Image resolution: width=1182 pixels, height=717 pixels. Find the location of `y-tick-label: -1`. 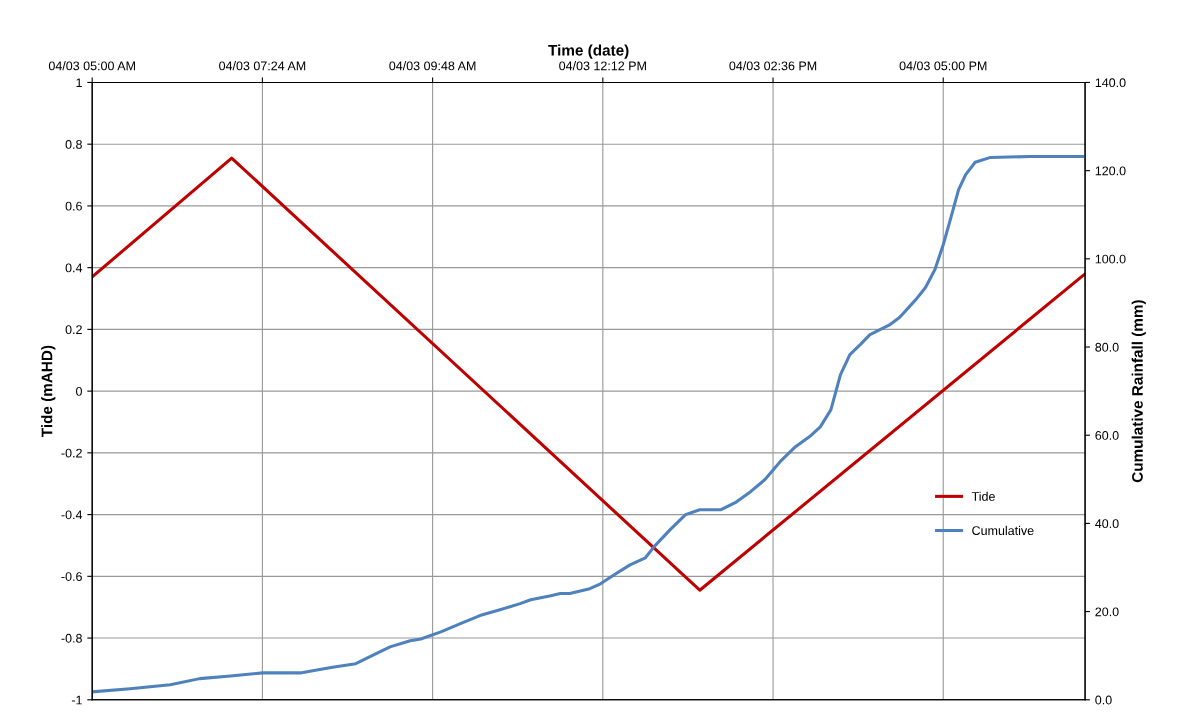

y-tick-label: -1 is located at coordinates (76, 700).